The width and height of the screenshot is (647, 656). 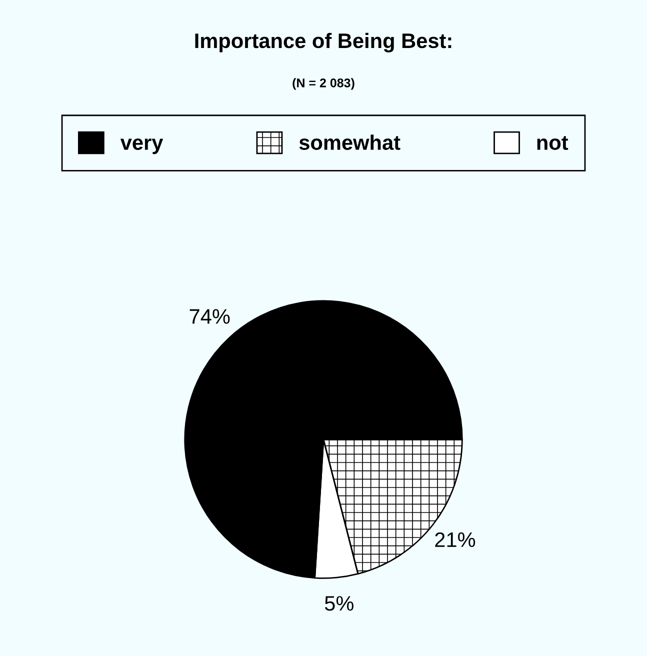 I want to click on chart-subtitle: (N = 2 083), so click(x=323, y=84).